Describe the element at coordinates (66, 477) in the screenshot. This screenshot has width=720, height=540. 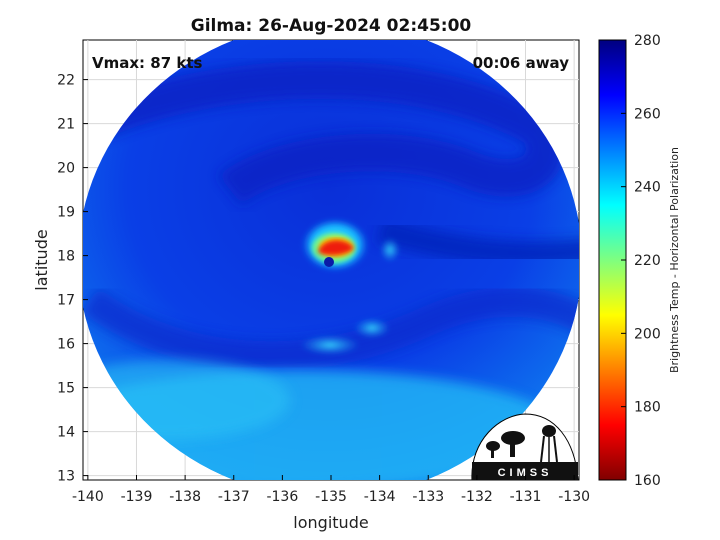
I see `y-tick-label: 13` at that location.